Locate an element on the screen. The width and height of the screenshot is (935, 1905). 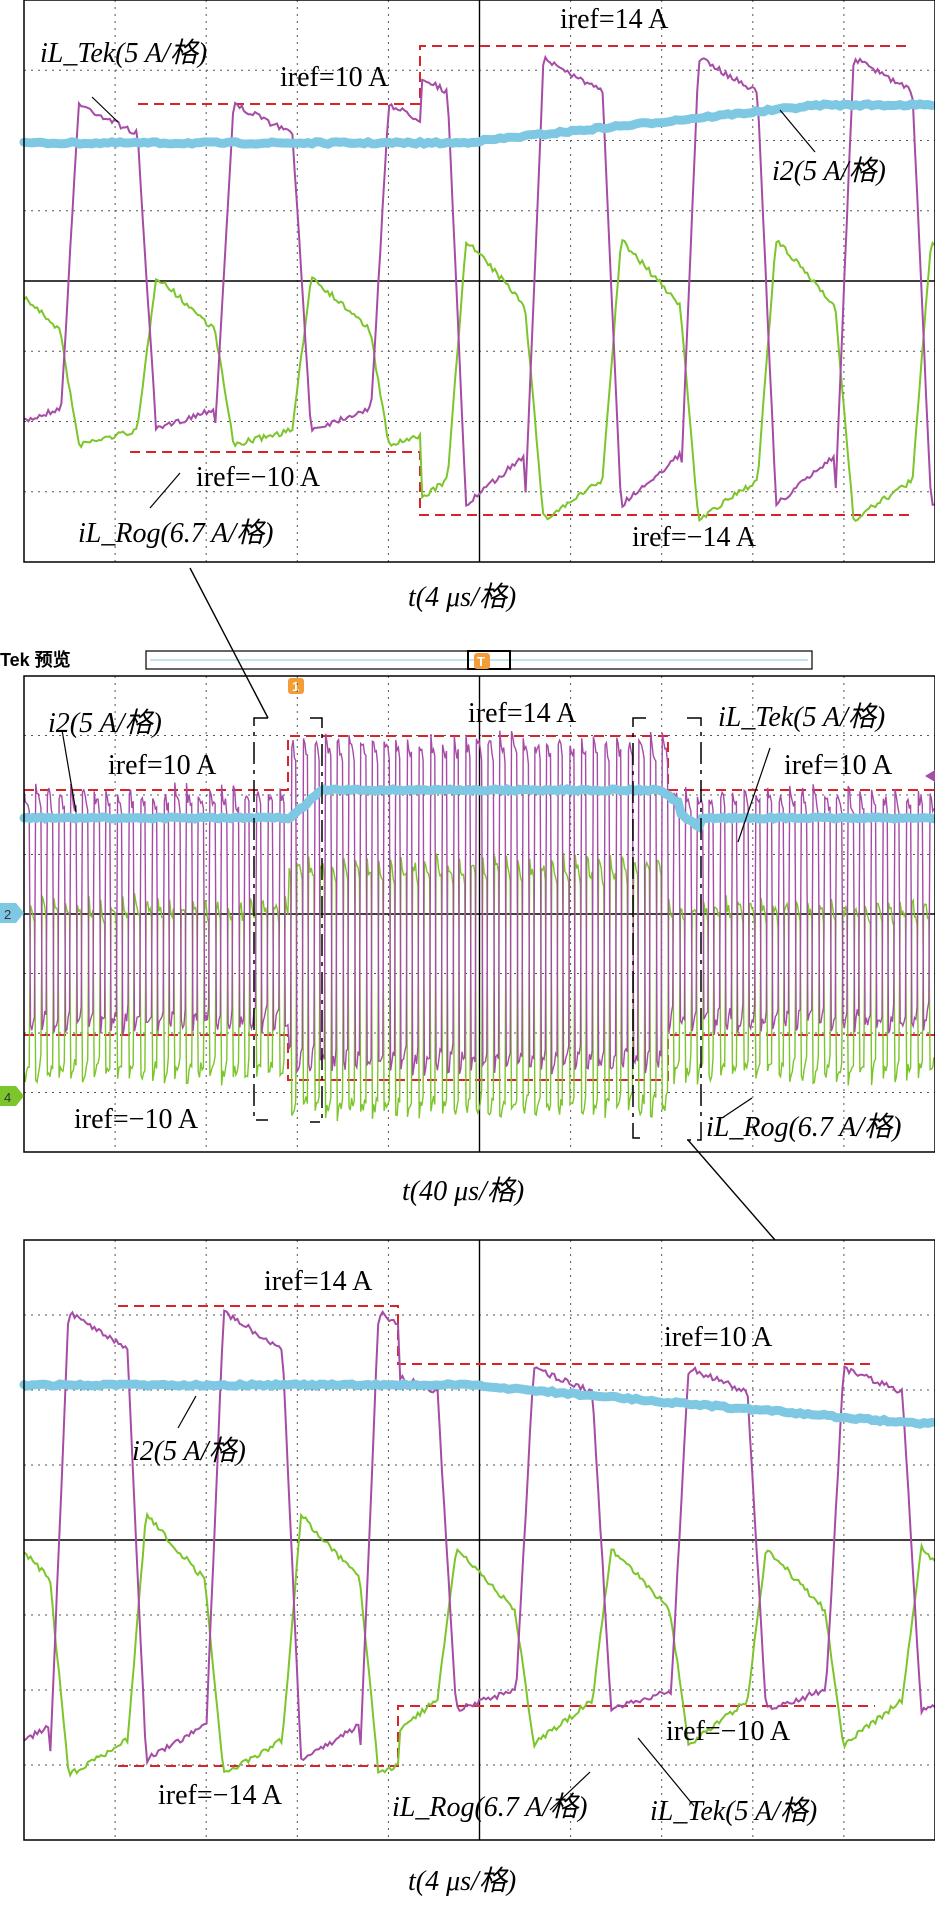
middle-i2-trace is located at coordinates (477, 808).